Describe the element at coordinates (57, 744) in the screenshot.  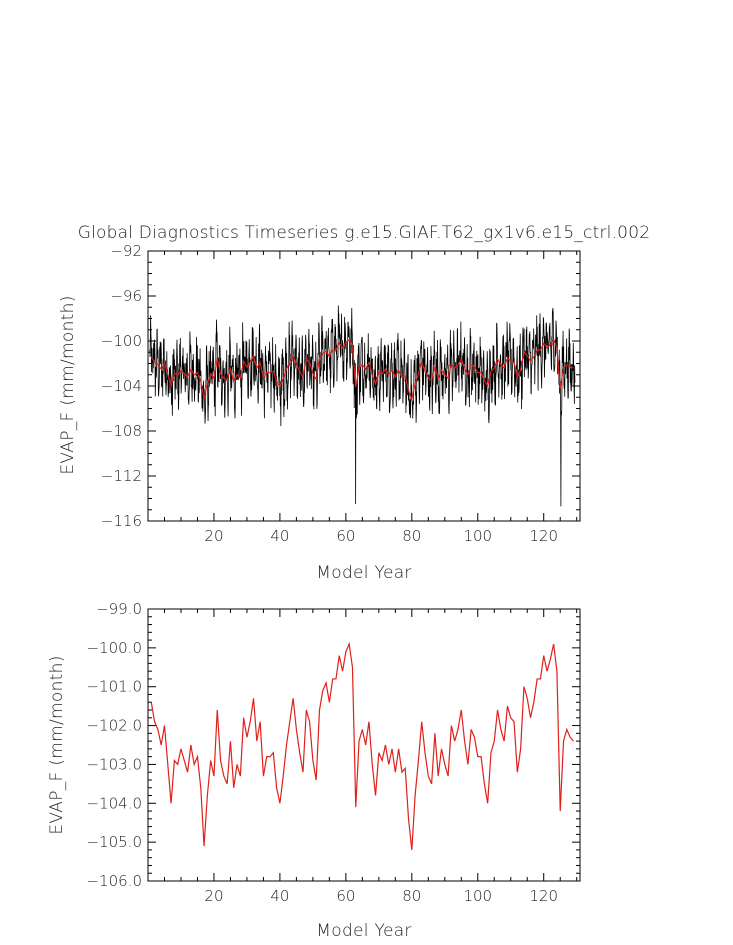
I see `bottom-ylabel: EVAP_F (mm/month)` at that location.